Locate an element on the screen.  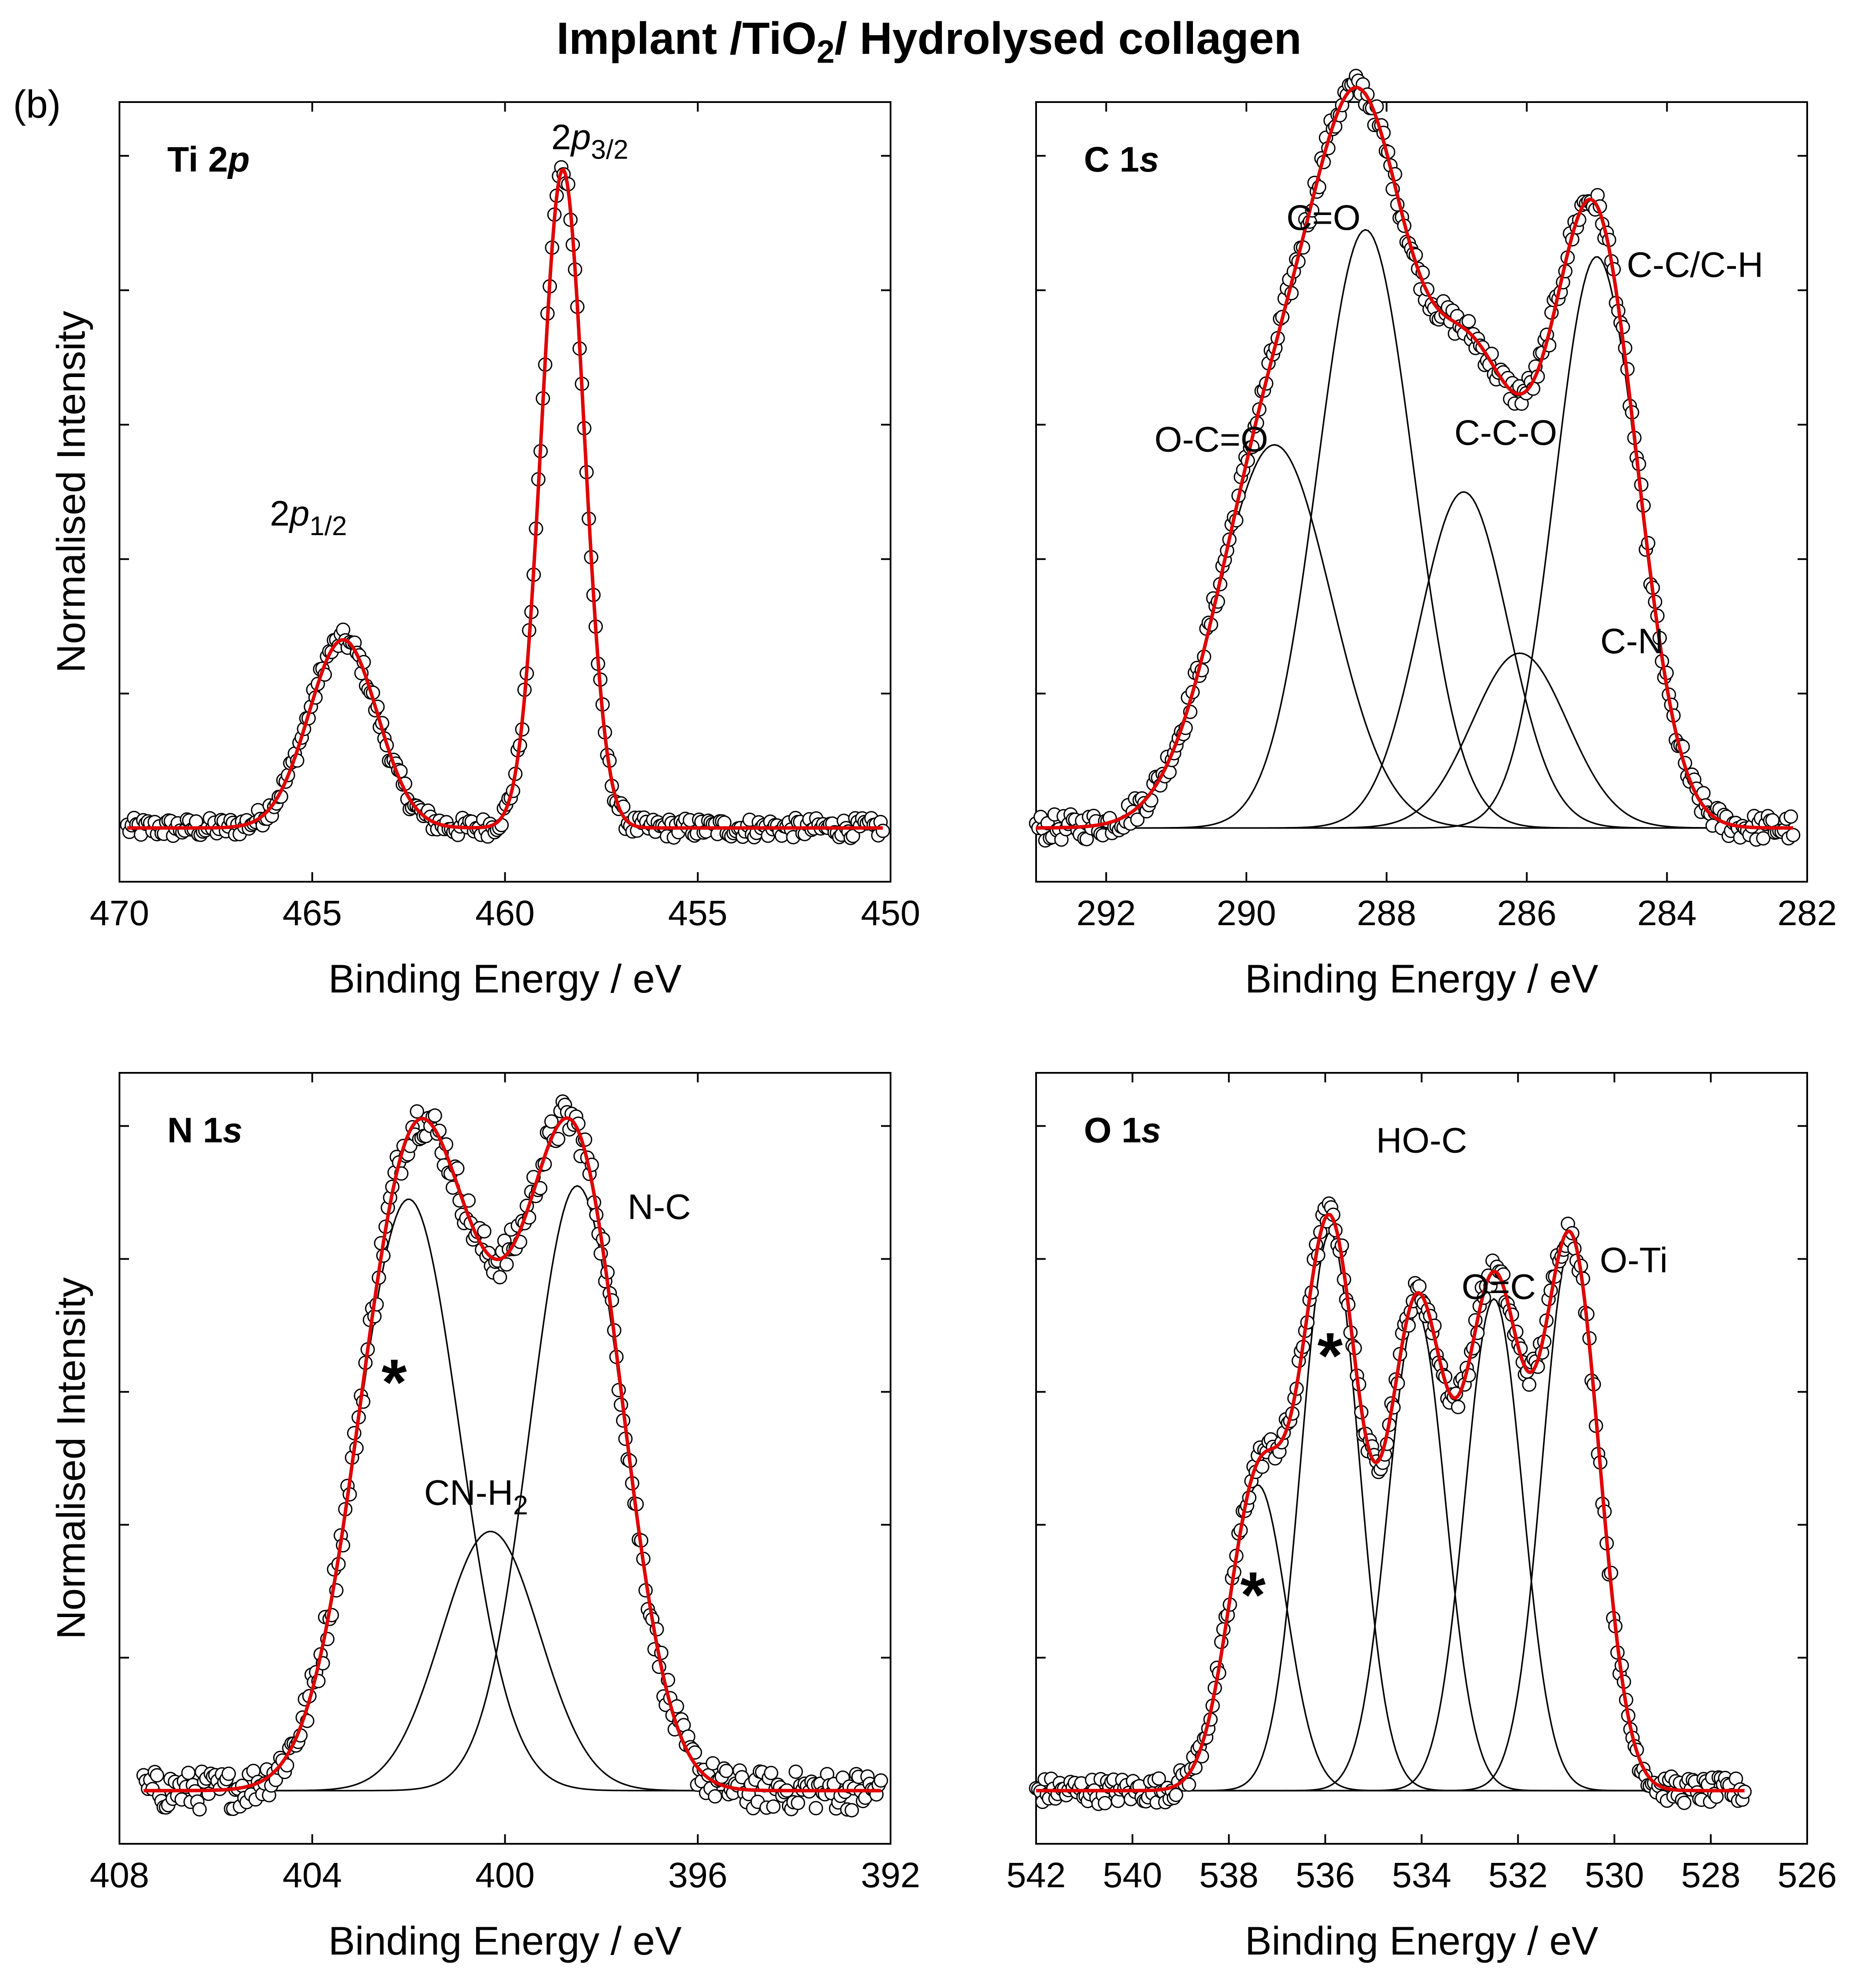
figure-title-main: Implant /TiO is located at coordinates (686, 38).